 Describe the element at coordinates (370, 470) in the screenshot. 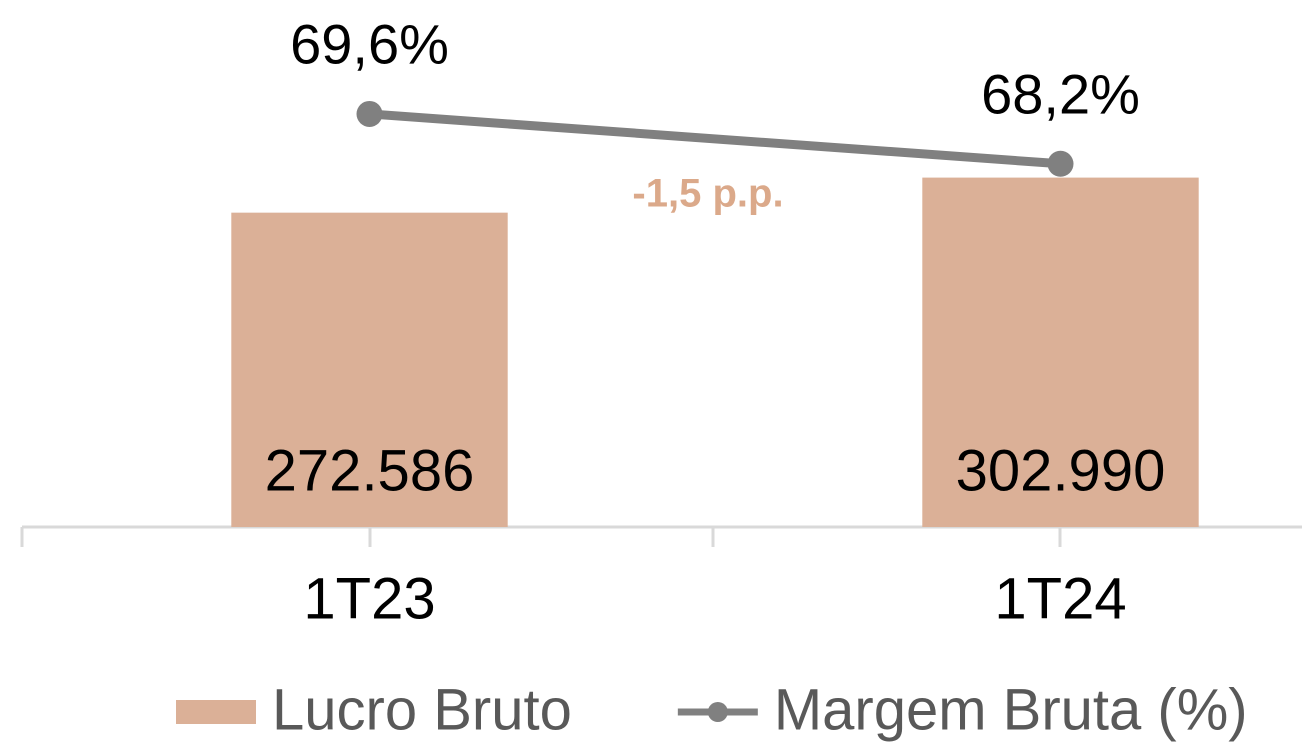

I see `data-label: 272.586` at that location.